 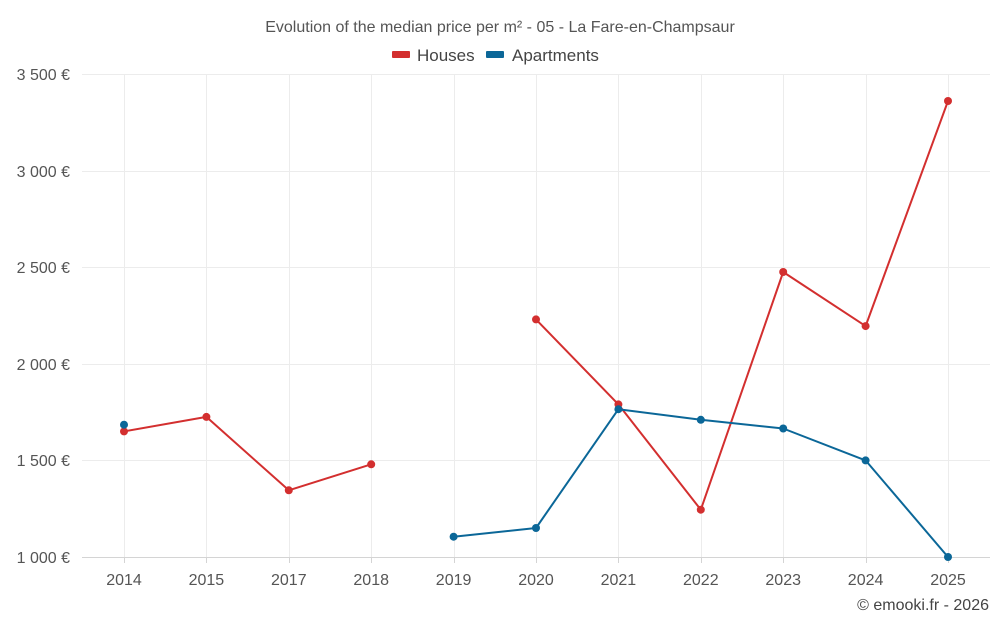 What do you see at coordinates (43, 75) in the screenshot?
I see `y-tick-label: 3 500 €` at bounding box center [43, 75].